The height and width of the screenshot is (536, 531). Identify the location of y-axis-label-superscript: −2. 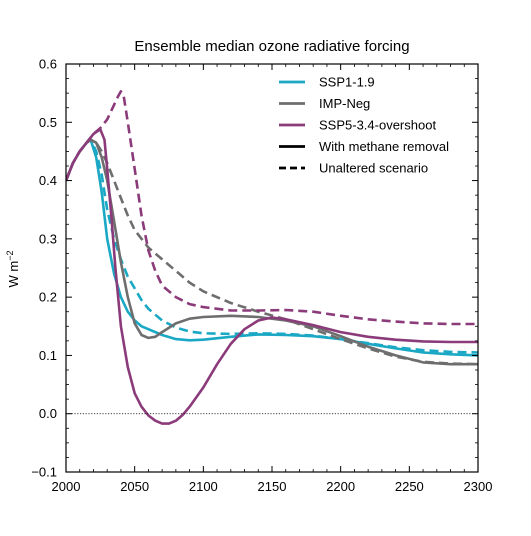
(10, 256).